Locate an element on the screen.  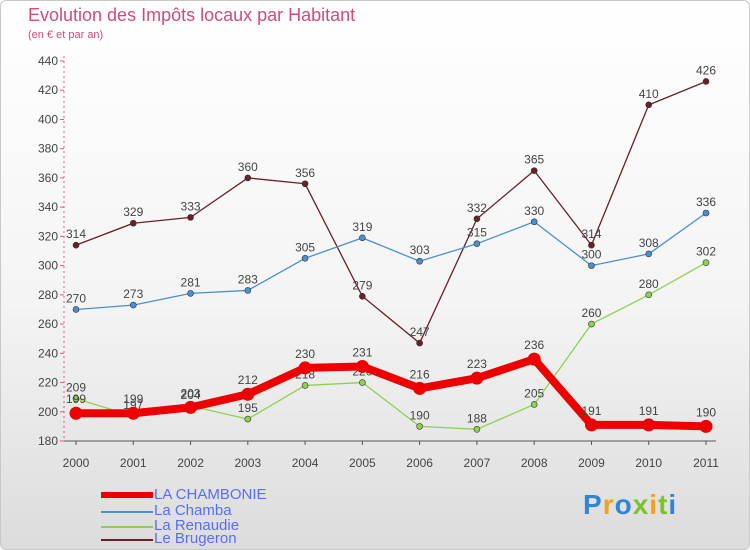
x-tick-label: 2003 is located at coordinates (247, 463).